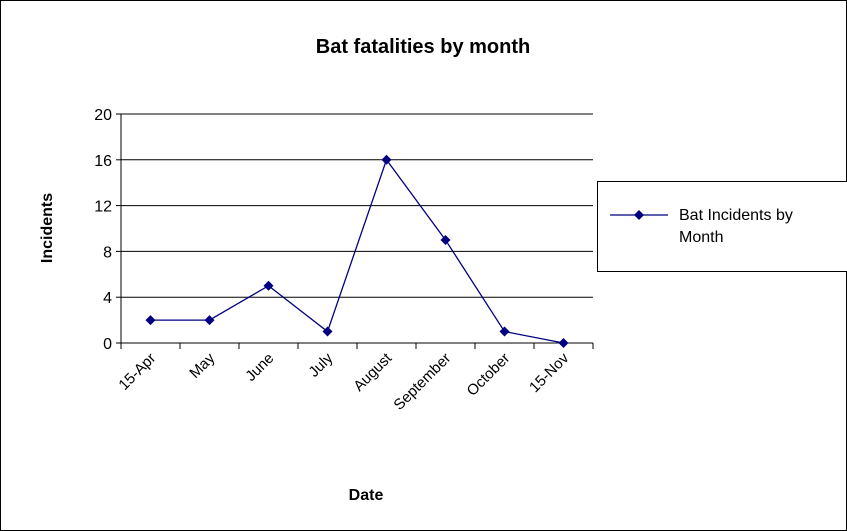 The width and height of the screenshot is (847, 531). Describe the element at coordinates (736, 226) in the screenshot. I see `legend-label: Bat Incidents by Month` at that location.